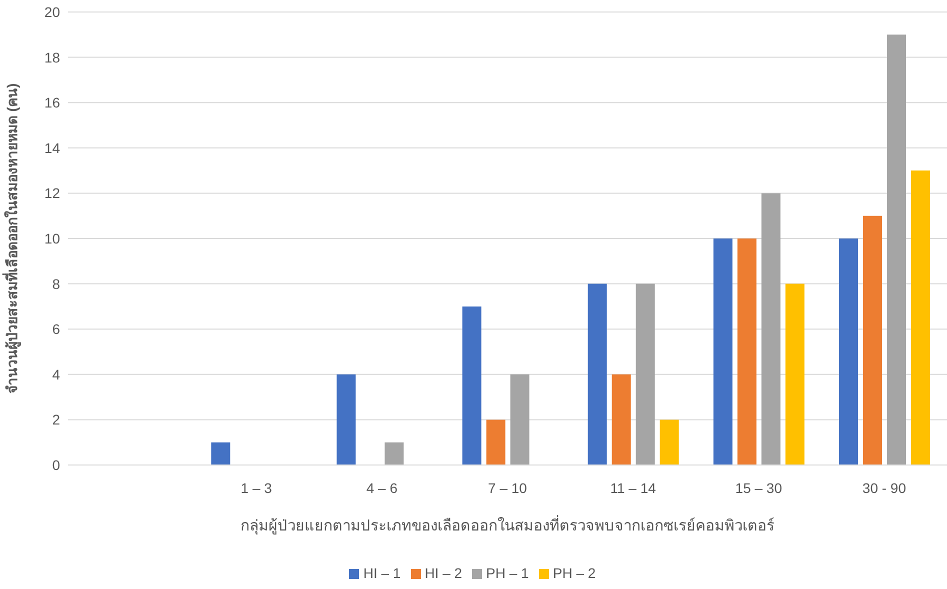 Image resolution: width=947 pixels, height=589 pixels. Describe the element at coordinates (52, 12) in the screenshot. I see `y-tick-label: 20` at that location.